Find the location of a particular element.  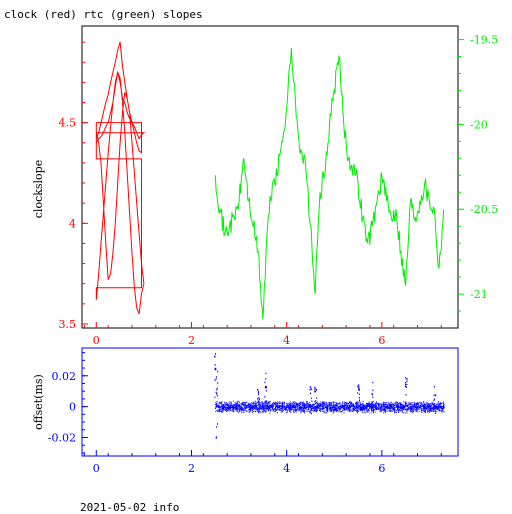

x-tick-label: 4 is located at coordinates (286, 340).